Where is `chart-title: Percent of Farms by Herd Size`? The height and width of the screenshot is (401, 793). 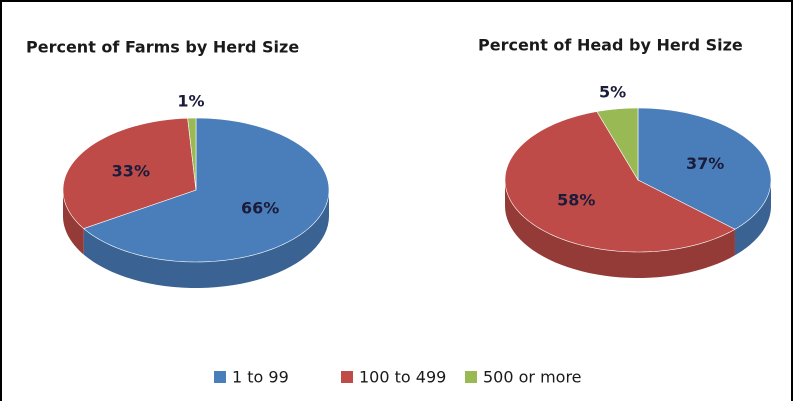 chart-title: Percent of Farms by Herd Size is located at coordinates (162, 47).